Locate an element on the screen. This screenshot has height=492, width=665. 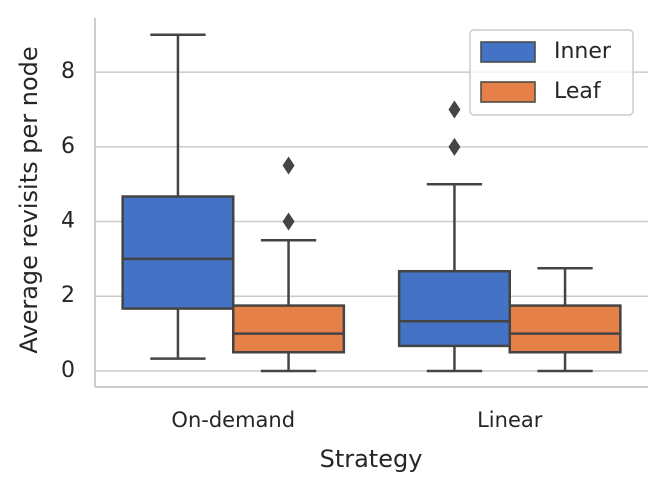
y-tick-label: 6 is located at coordinates (68, 146).